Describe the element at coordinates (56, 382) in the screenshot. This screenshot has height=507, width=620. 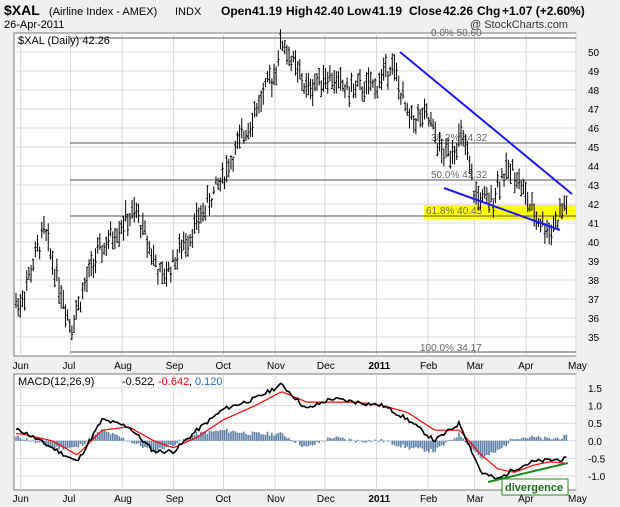
I see `macd-legend-prefix: MACD(12,26,9)` at that location.